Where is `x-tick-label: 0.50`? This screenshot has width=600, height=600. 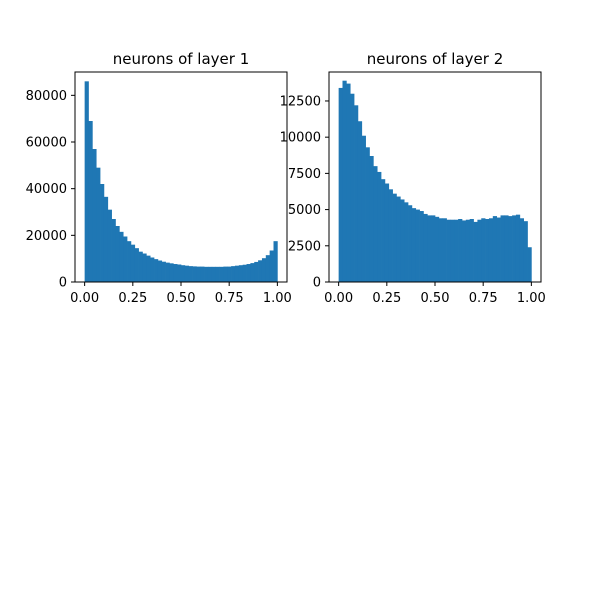
x-tick-label: 0.50 is located at coordinates (435, 298).